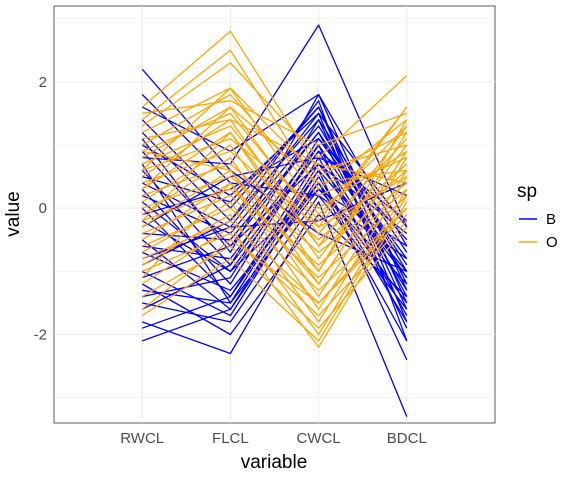 Image resolution: width=576 pixels, height=480 pixels. I want to click on legend-label-B: B, so click(551, 219).